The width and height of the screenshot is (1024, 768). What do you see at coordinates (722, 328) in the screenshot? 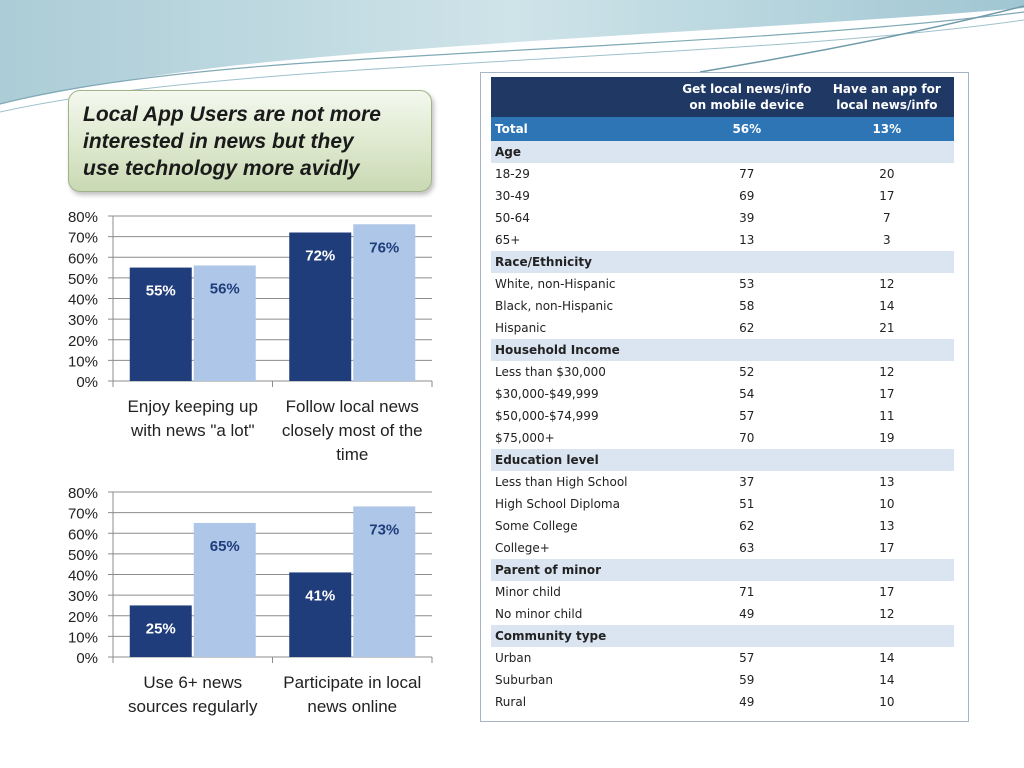
I see `table-row: Hispanic 62 21` at bounding box center [722, 328].